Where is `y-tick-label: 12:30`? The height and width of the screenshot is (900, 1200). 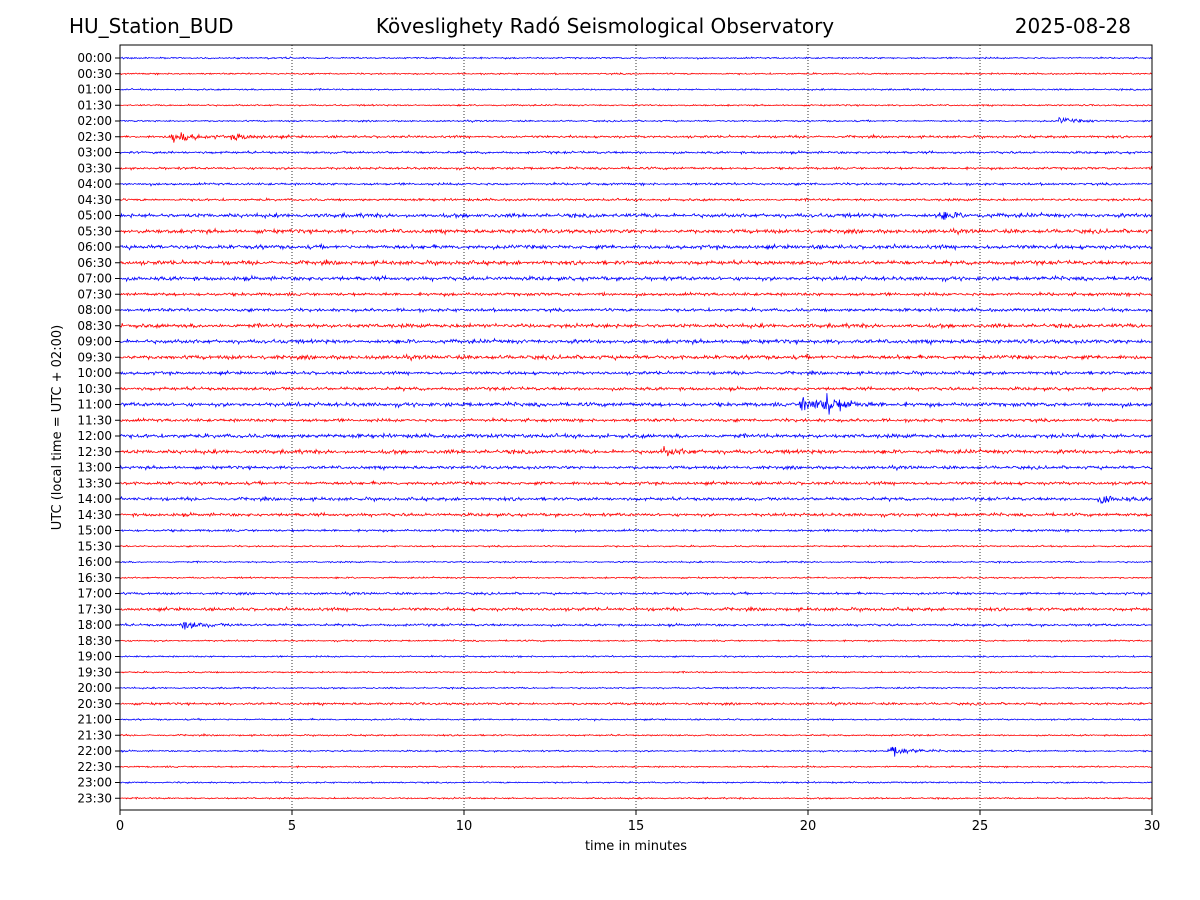
y-tick-label: 12:30 is located at coordinates (94, 452).